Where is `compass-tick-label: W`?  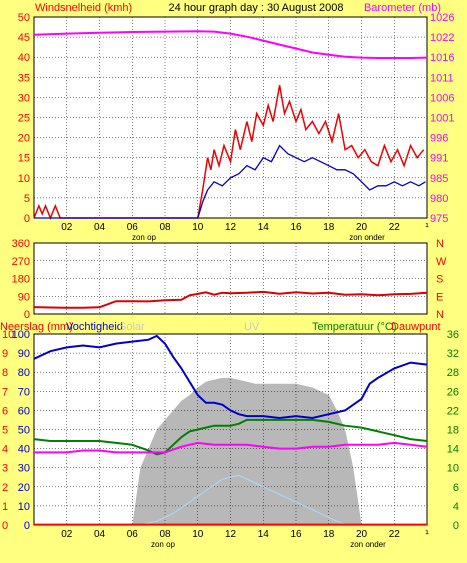
compass-tick-label: W is located at coordinates (441, 262).